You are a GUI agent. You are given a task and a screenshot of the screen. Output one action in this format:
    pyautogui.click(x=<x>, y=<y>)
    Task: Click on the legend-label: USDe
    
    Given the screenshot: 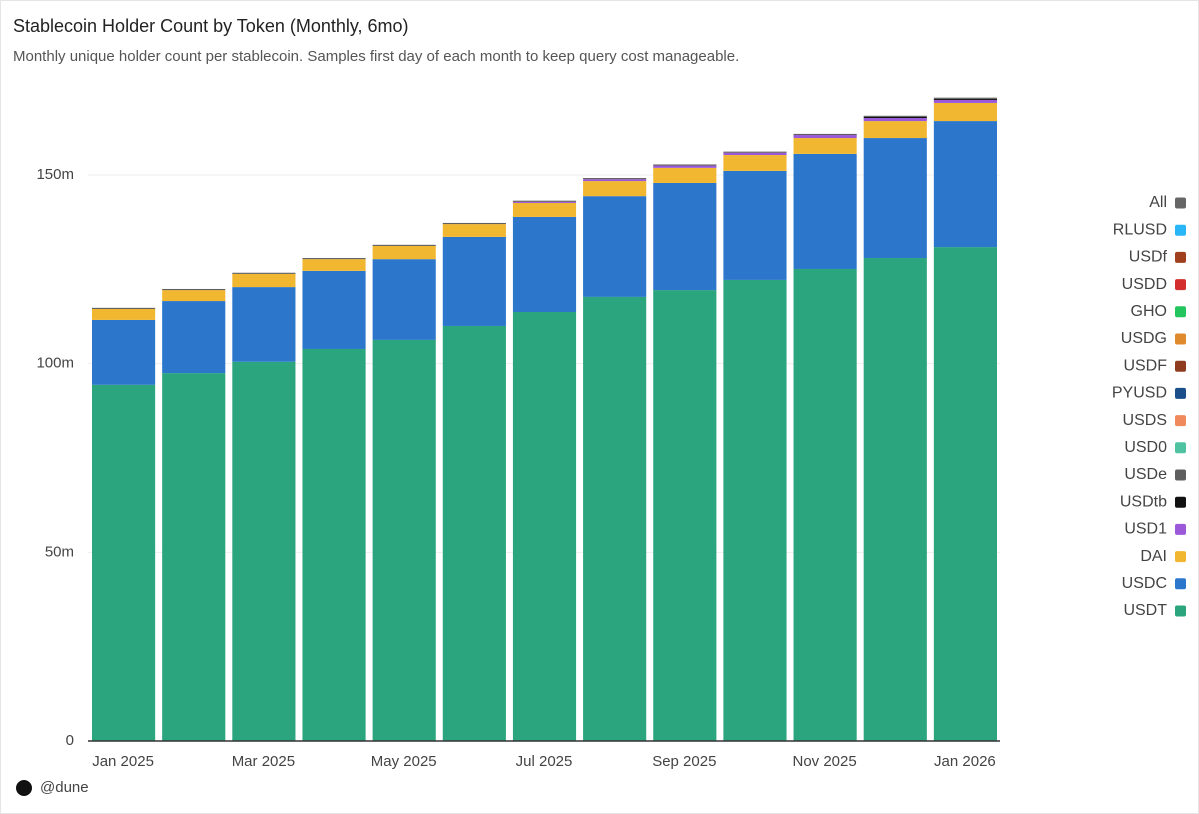 What is the action you would take?
    pyautogui.click(x=1145, y=474)
    